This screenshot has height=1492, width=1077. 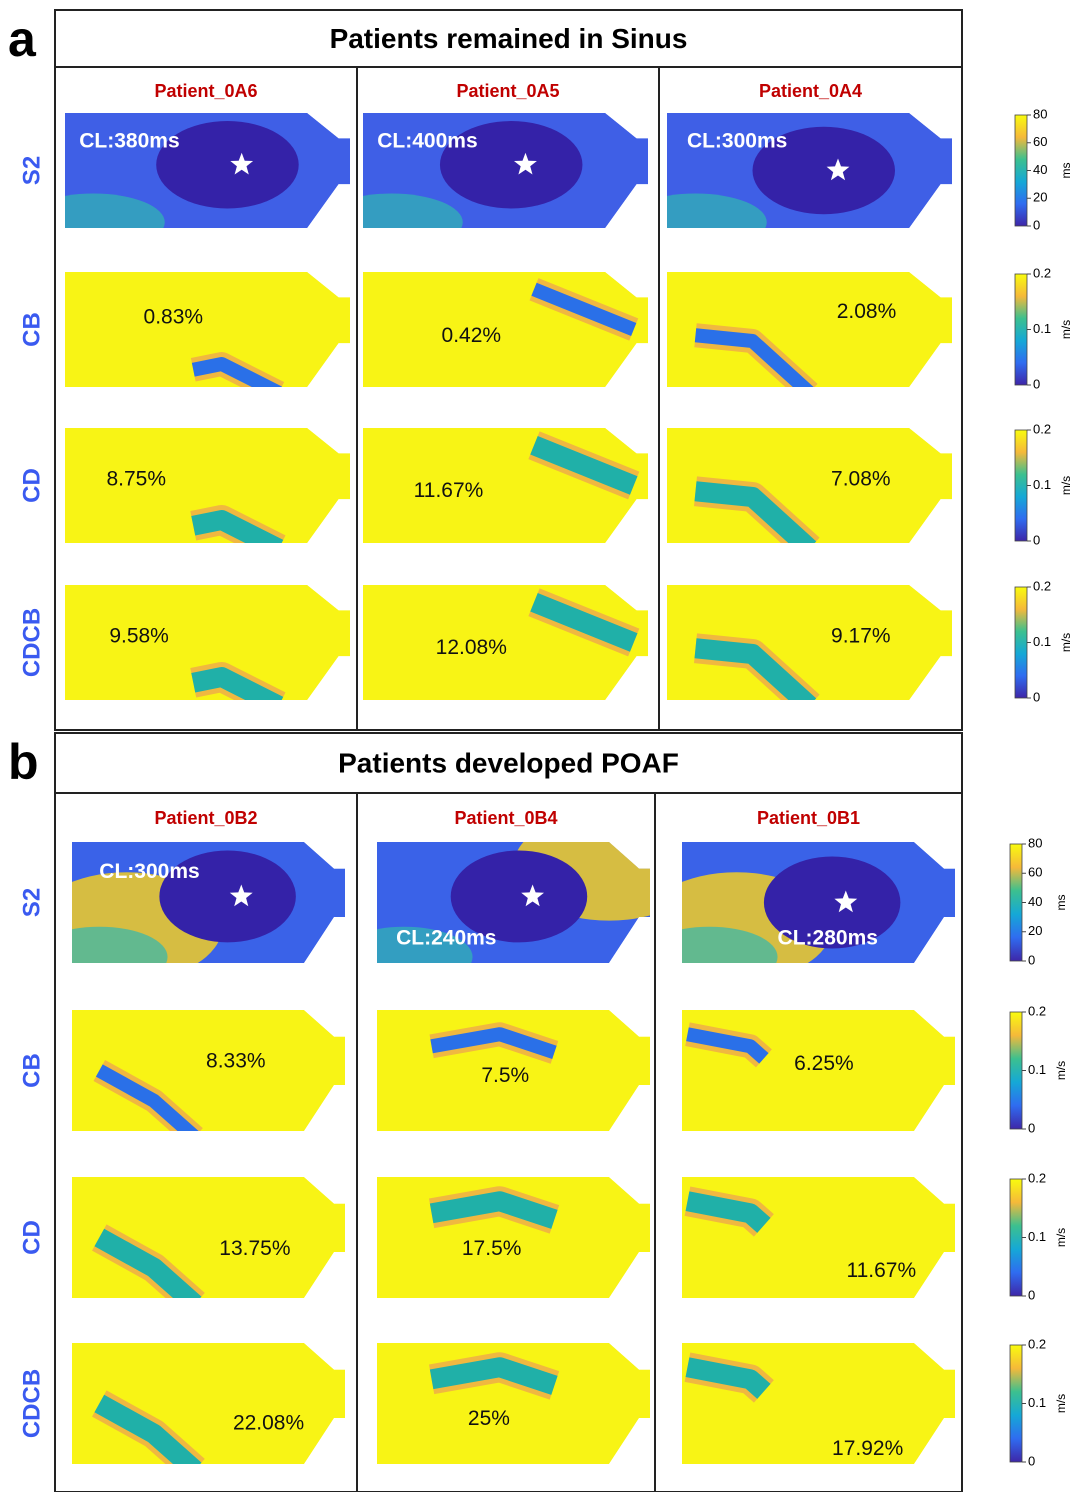 What do you see at coordinates (205, 818) in the screenshot?
I see `patient-name: Patient_0B2` at bounding box center [205, 818].